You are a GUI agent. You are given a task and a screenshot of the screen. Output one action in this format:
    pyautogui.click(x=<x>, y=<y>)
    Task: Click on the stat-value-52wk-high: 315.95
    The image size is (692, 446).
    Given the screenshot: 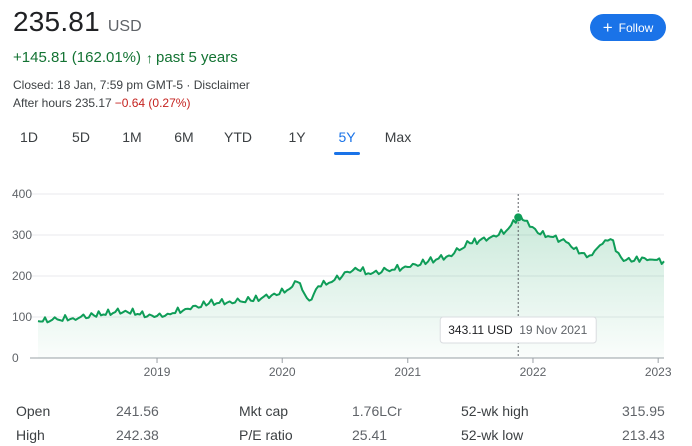 What is the action you would take?
    pyautogui.click(x=643, y=411)
    